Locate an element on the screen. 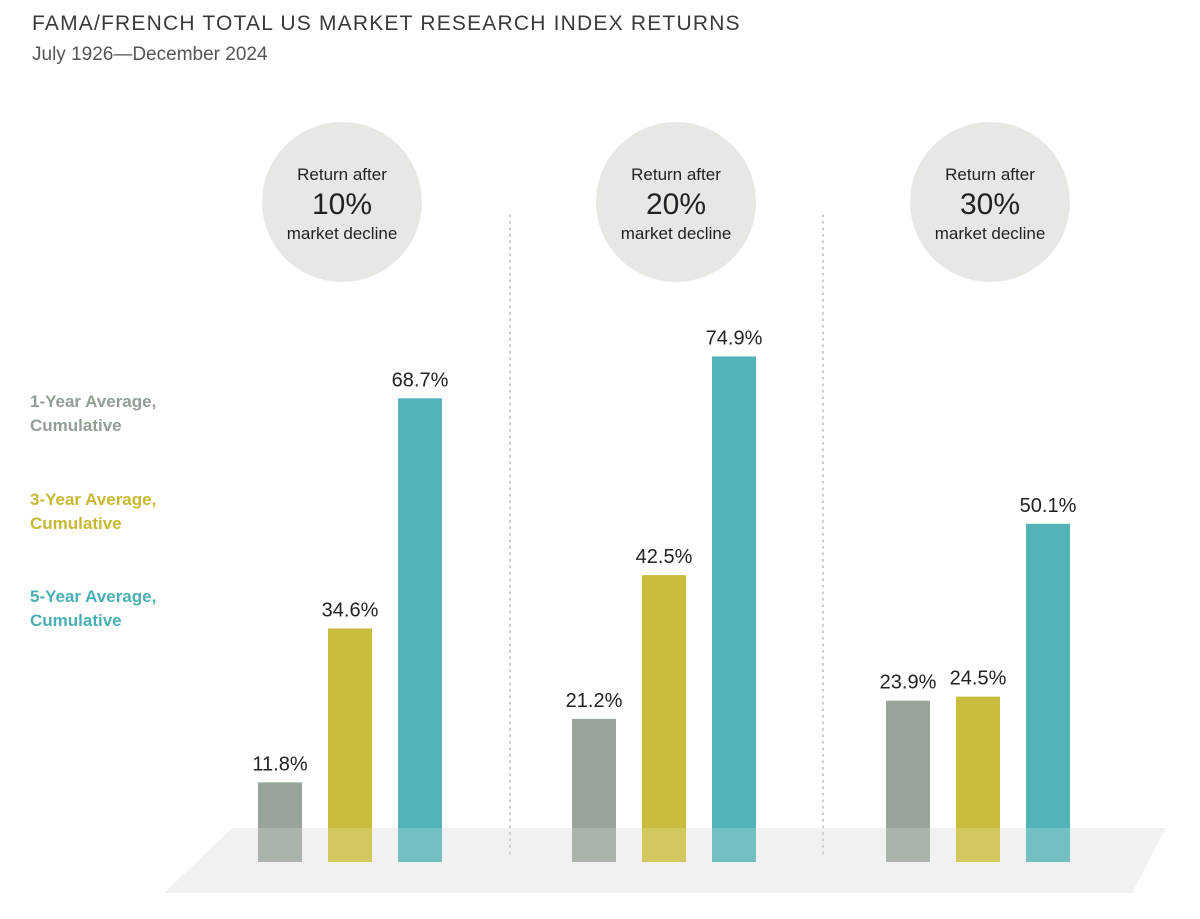 This screenshot has height=919, width=1200. category-label-value: 20% is located at coordinates (676, 204).